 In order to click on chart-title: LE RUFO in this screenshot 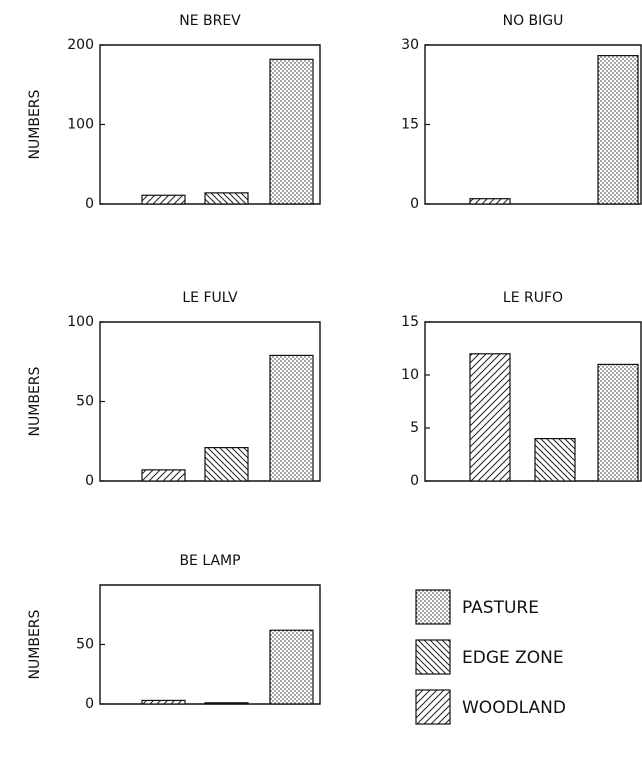, I will do `click(533, 298)`.